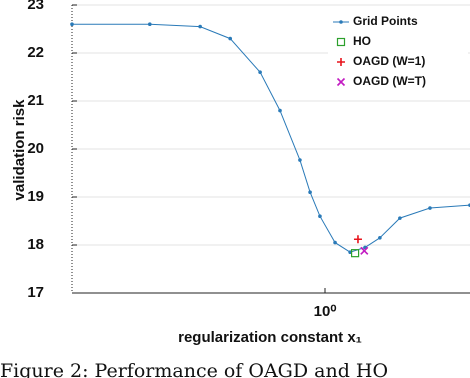  I want to click on x-axis-label: regularization constant x₁, so click(270, 337).